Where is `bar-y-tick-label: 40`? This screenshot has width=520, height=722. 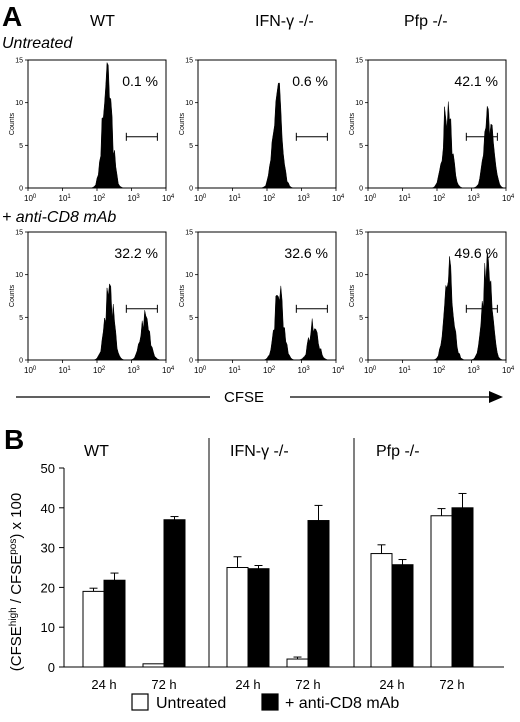
bar-y-tick-label: 40 is located at coordinates (48, 508).